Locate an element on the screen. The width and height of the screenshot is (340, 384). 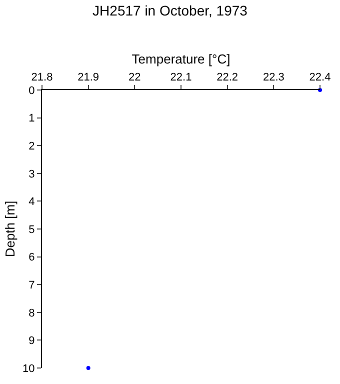
y-tick-label: 5 is located at coordinates (31, 230).